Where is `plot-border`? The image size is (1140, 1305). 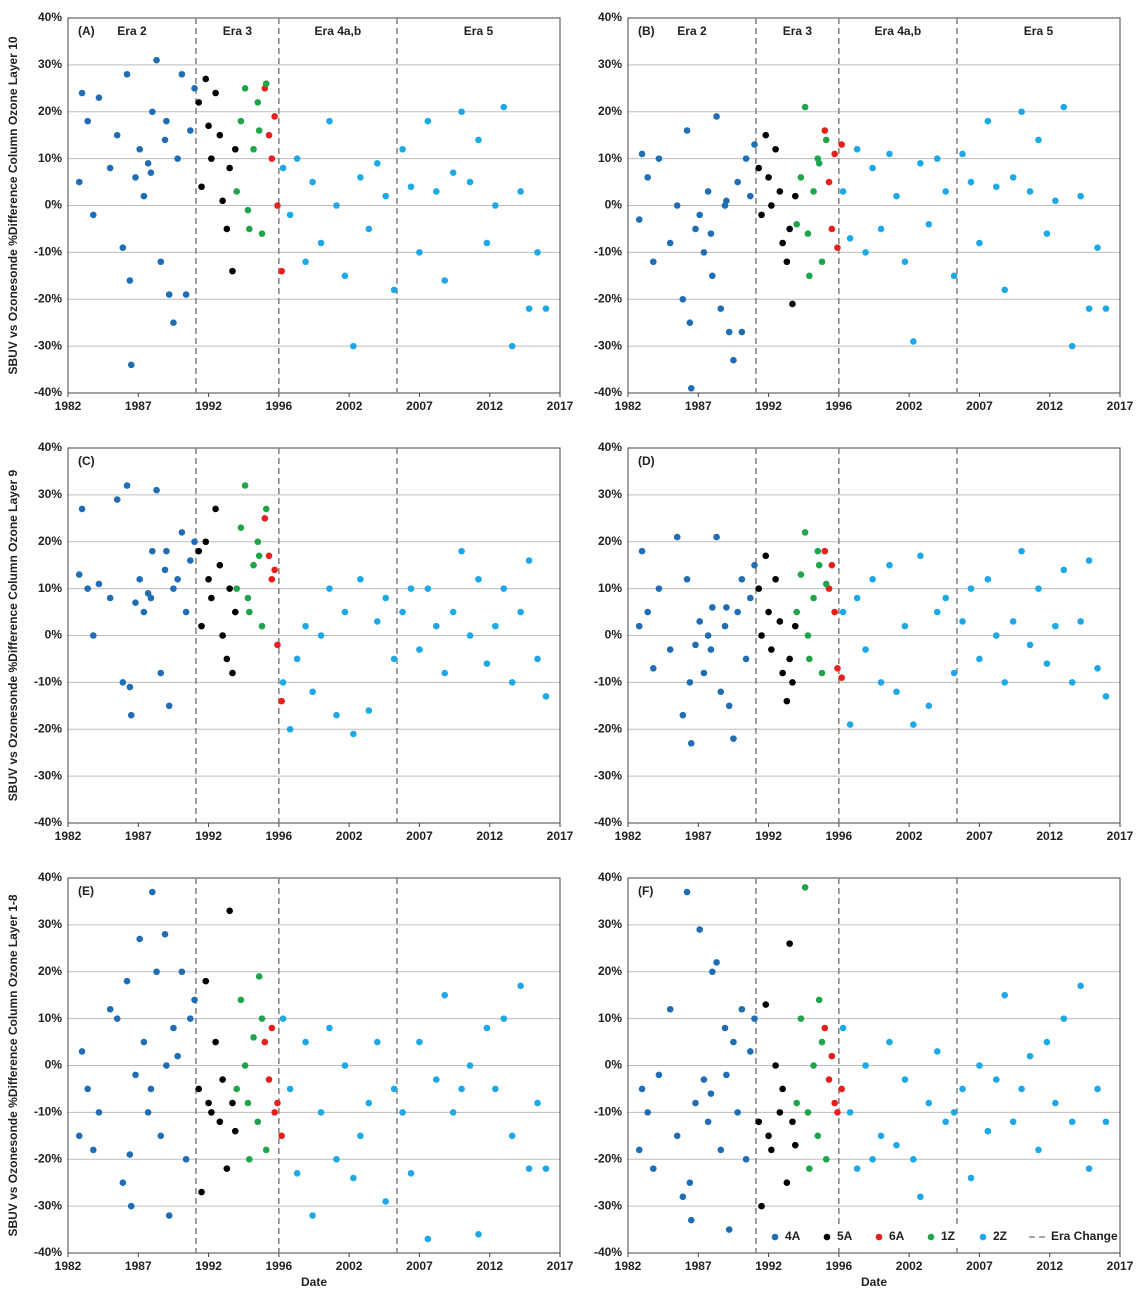
plot-border is located at coordinates (314, 635).